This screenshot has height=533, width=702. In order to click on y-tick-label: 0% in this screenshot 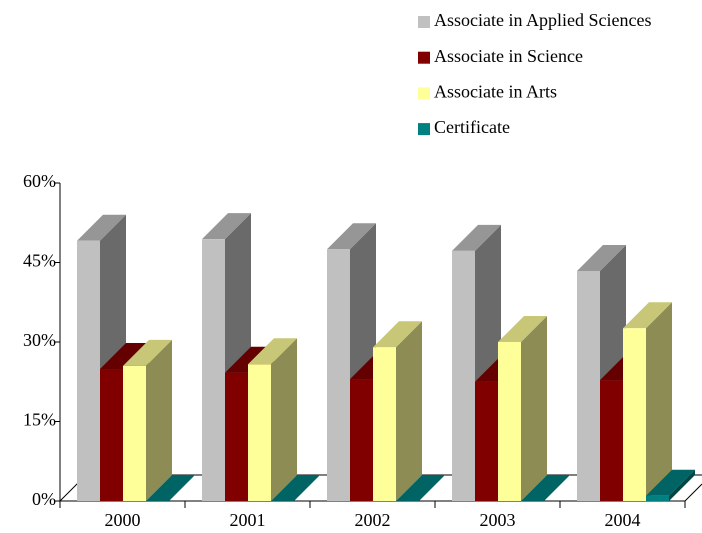, I will do `click(44, 499)`.